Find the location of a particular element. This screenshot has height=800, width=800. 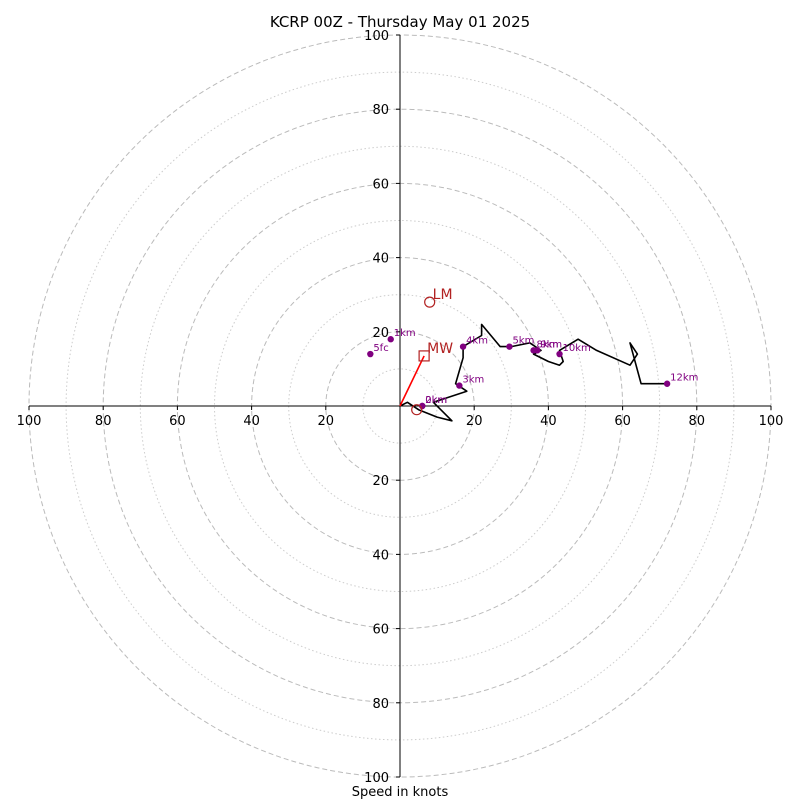

height-marker-label: 2km is located at coordinates (436, 400).